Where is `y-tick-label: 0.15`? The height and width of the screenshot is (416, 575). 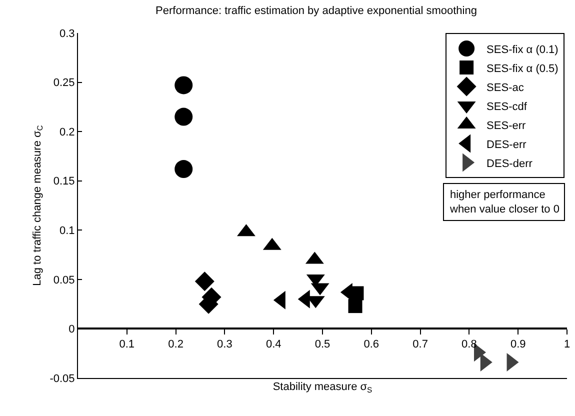 y-tick-label: 0.15 is located at coordinates (64, 182).